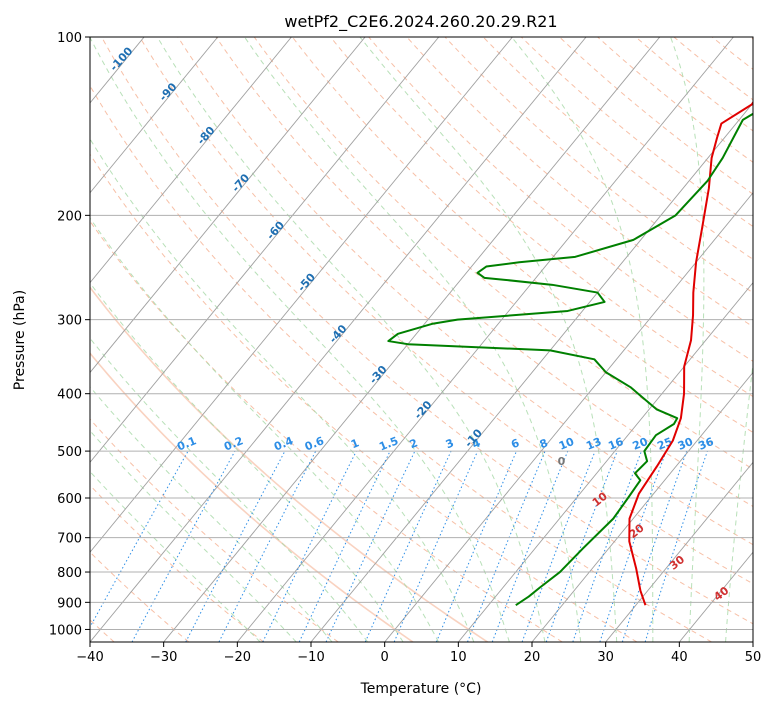 This screenshot has width=775, height=708. What do you see at coordinates (69, 321) in the screenshot?
I see `y-tick-label: 300` at bounding box center [69, 321].